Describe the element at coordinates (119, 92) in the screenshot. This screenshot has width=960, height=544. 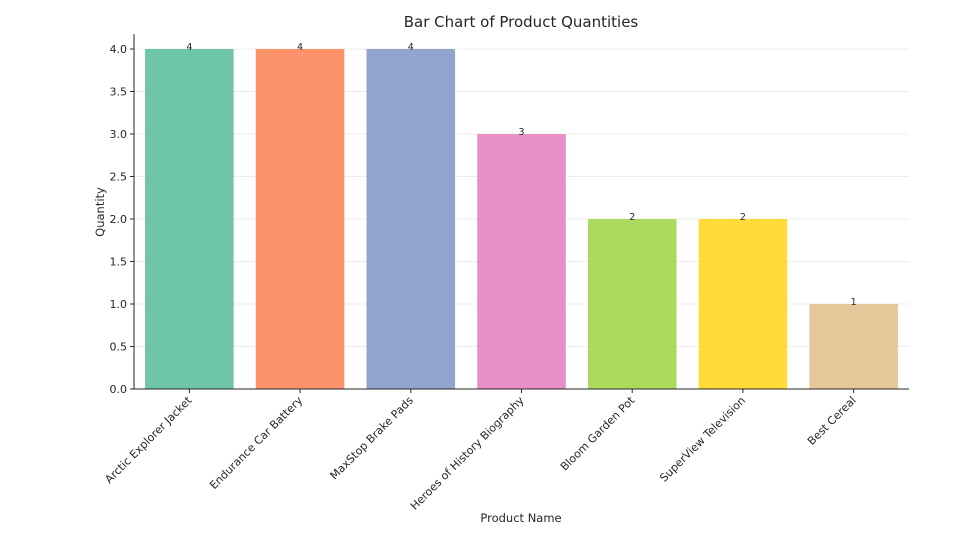
I see `y-tick-label: 3.5` at that location.